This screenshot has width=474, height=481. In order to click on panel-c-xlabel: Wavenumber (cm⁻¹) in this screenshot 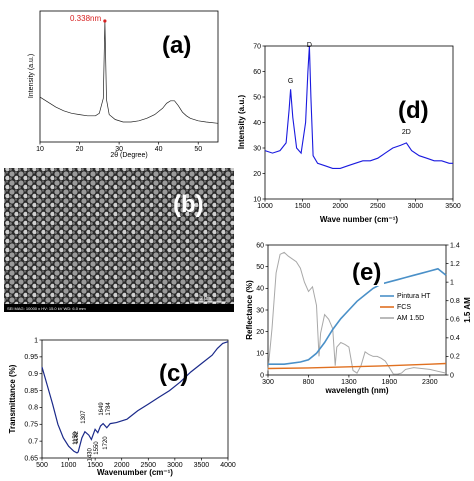, I will do `click(135, 472)`.